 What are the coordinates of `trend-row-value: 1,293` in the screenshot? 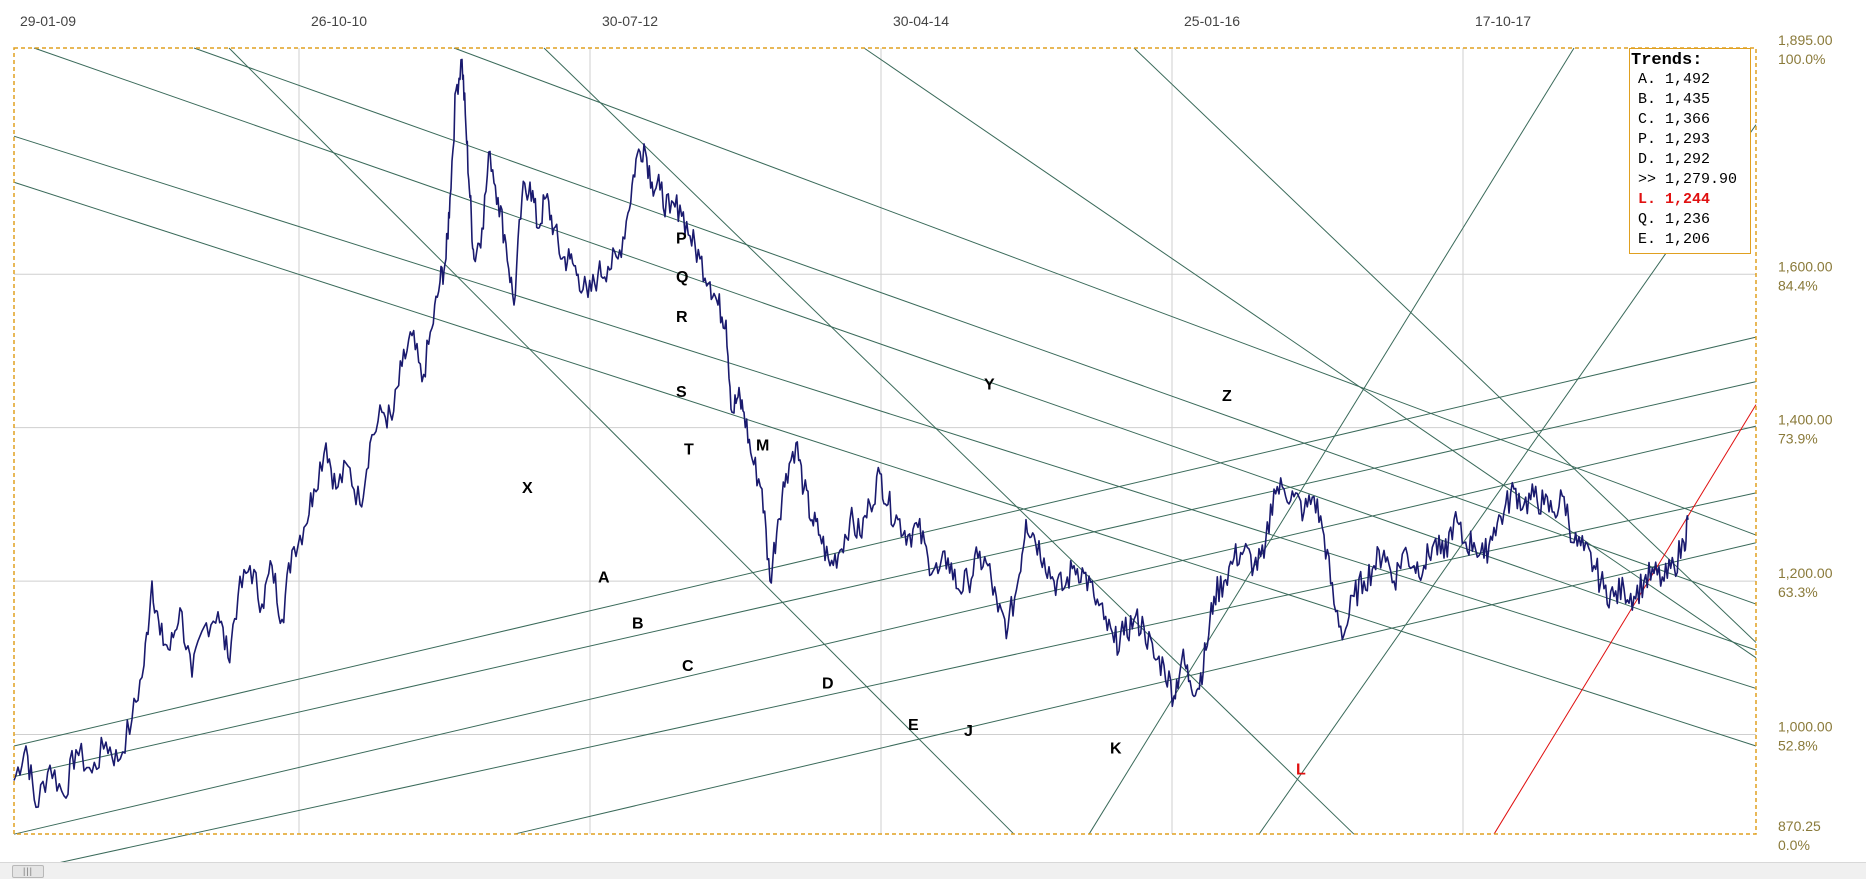 It's located at (1688, 139).